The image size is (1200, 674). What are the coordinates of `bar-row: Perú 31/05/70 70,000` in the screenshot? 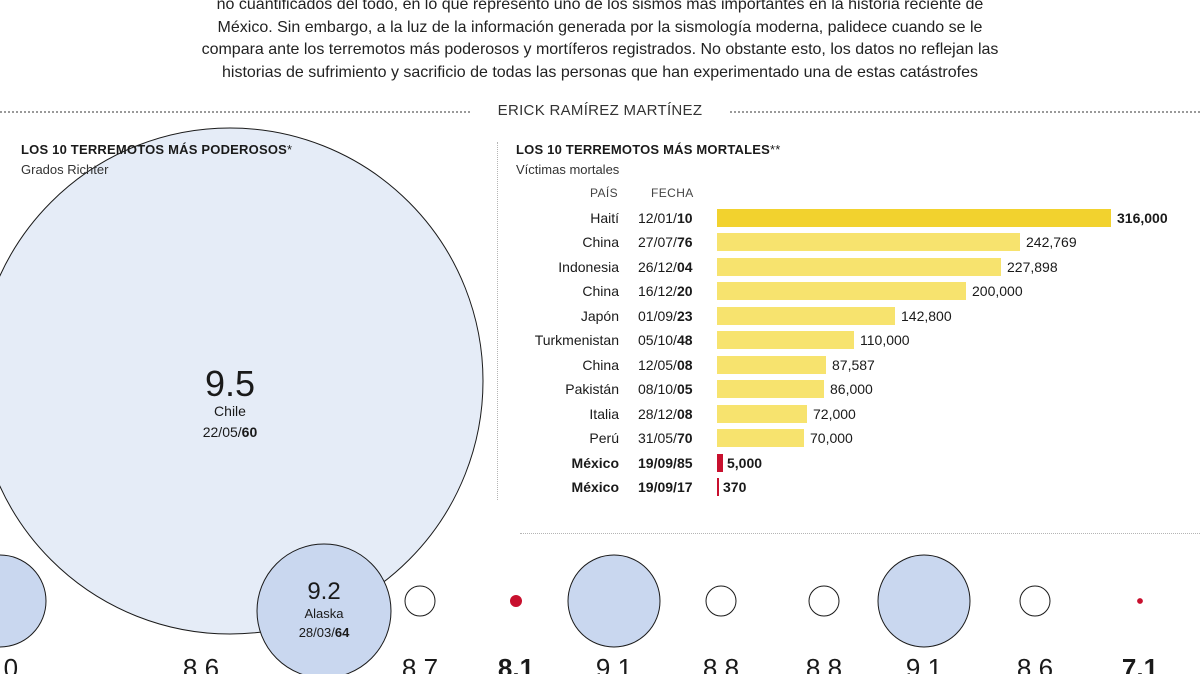 It's located at (850, 438).